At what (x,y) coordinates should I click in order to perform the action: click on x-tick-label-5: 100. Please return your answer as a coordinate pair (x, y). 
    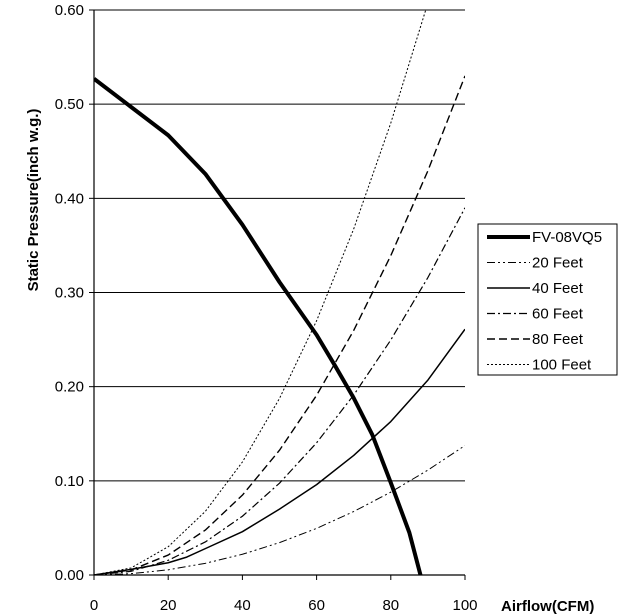
    Looking at the image, I should click on (464, 605).